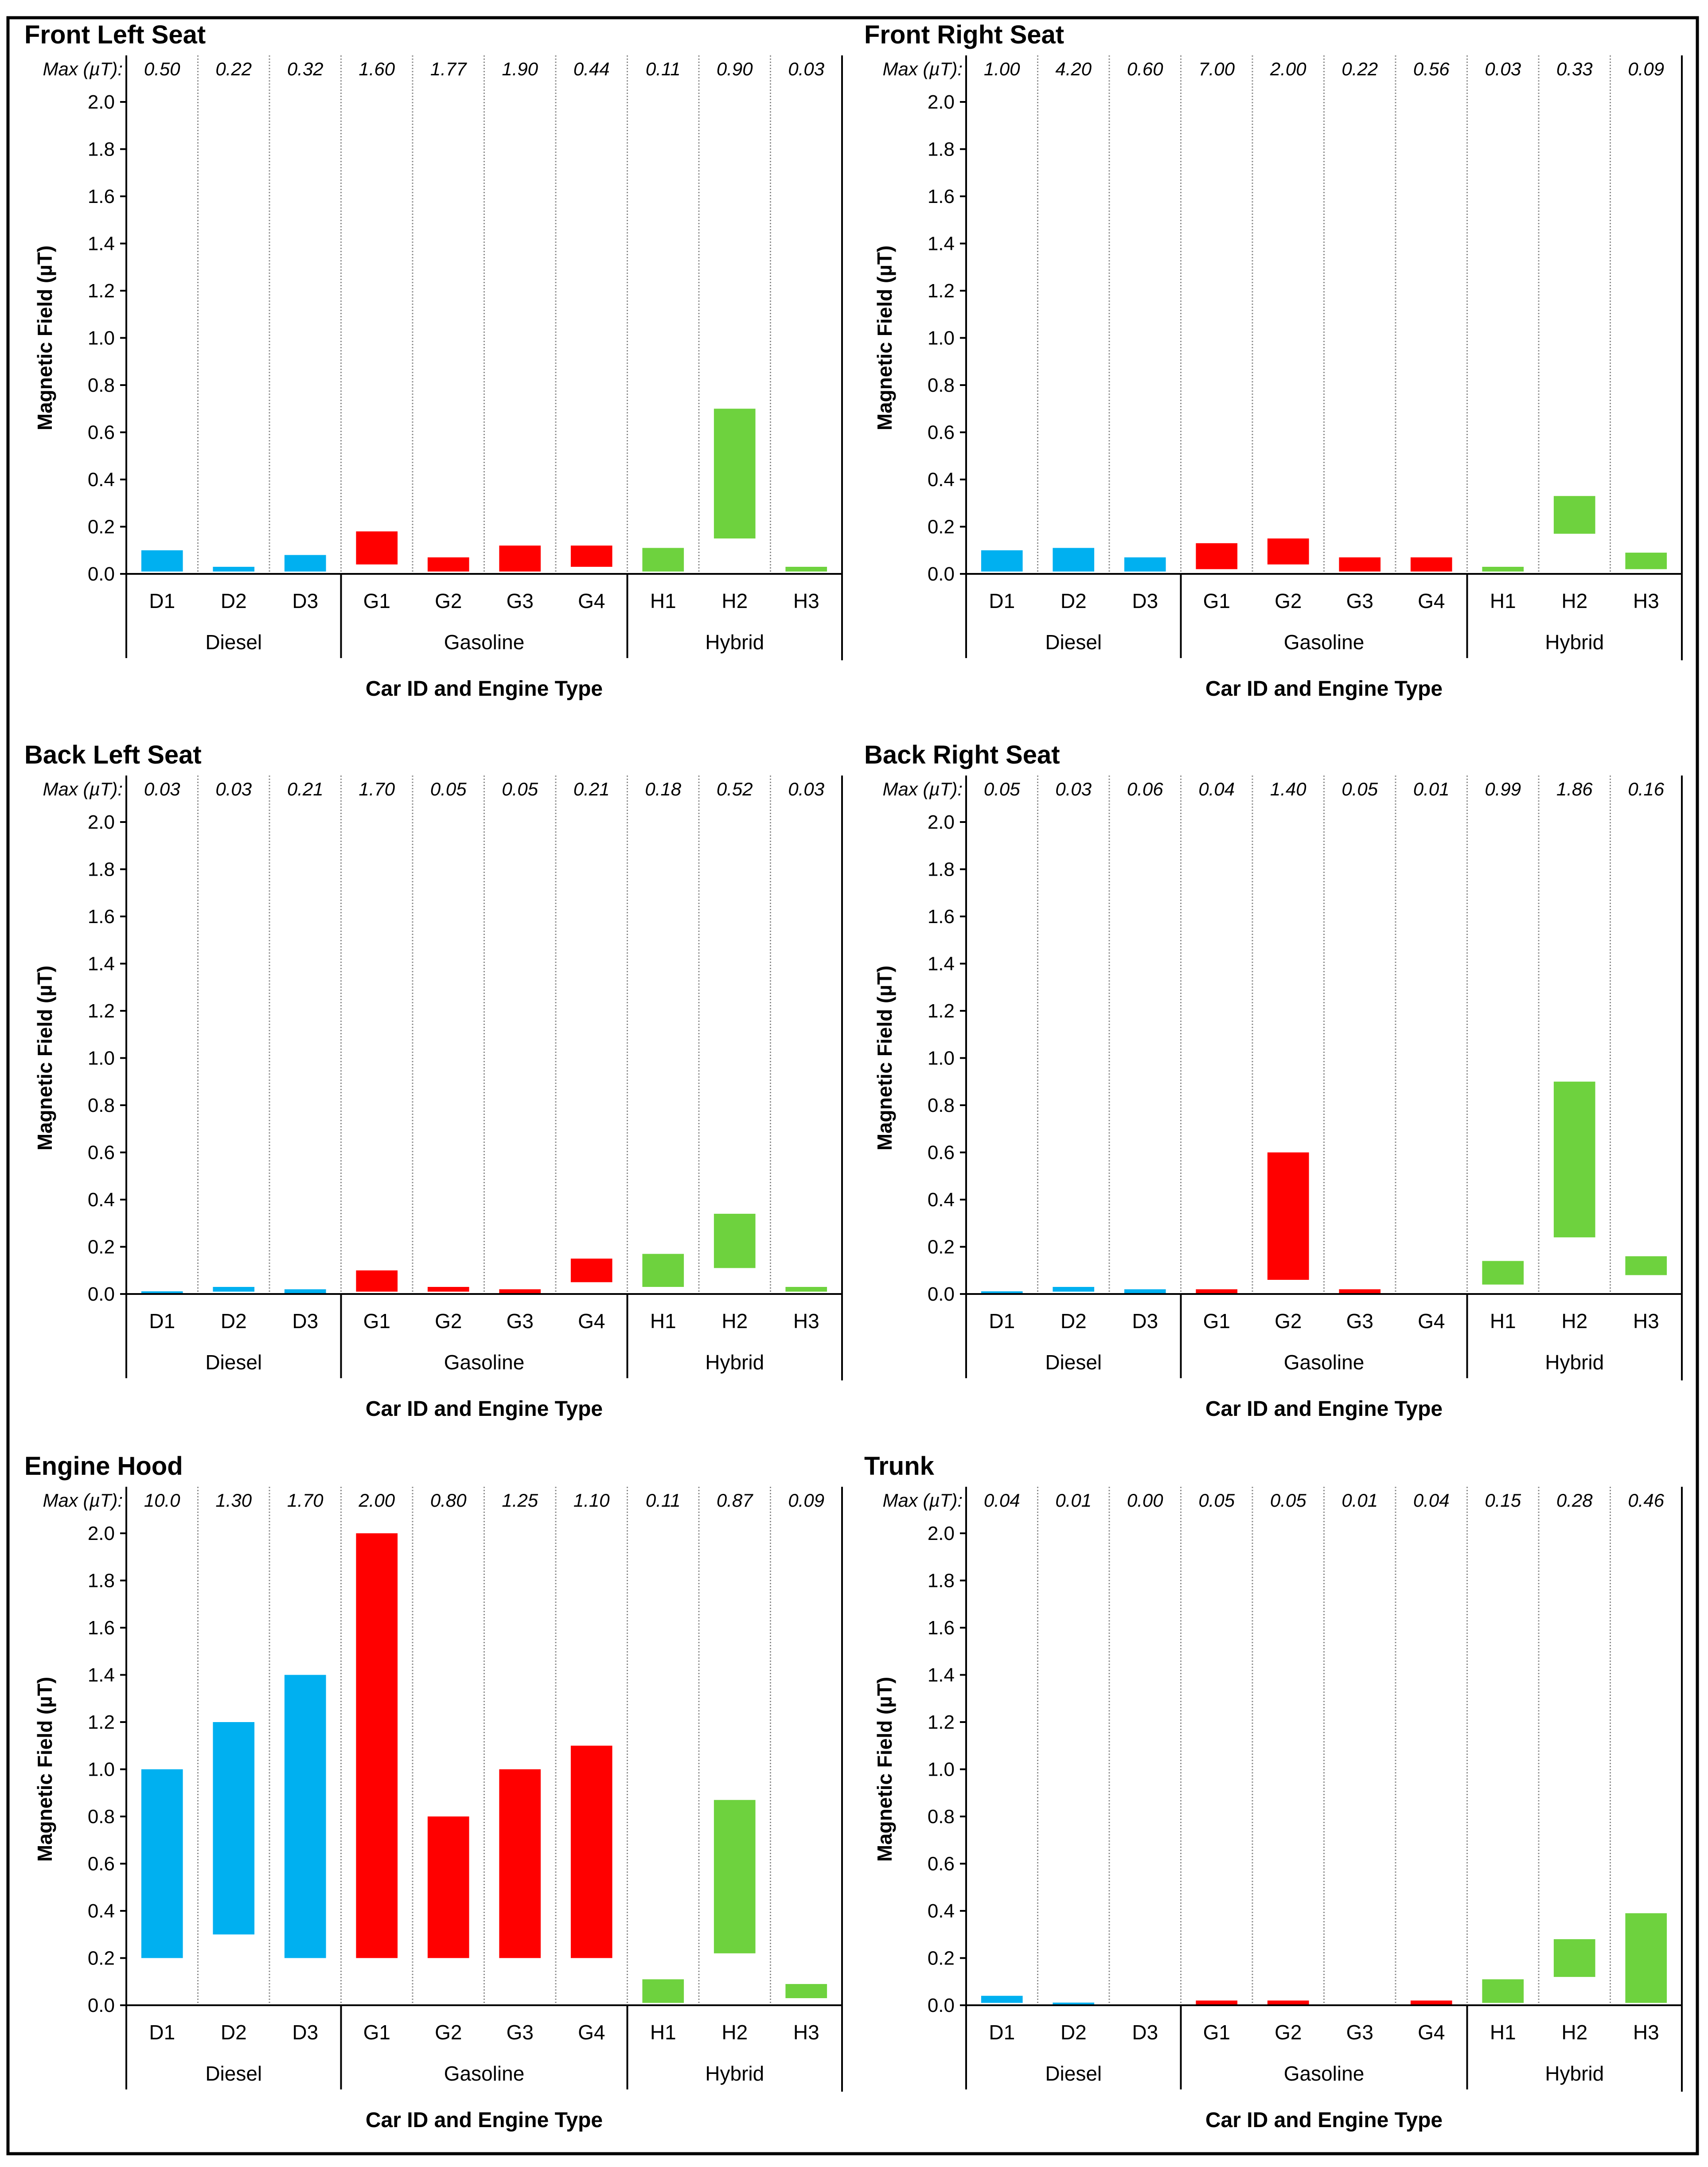 Image resolution: width=1708 pixels, height=2167 pixels. What do you see at coordinates (942, 527) in the screenshot?
I see `y-tick-label: 0.2` at bounding box center [942, 527].